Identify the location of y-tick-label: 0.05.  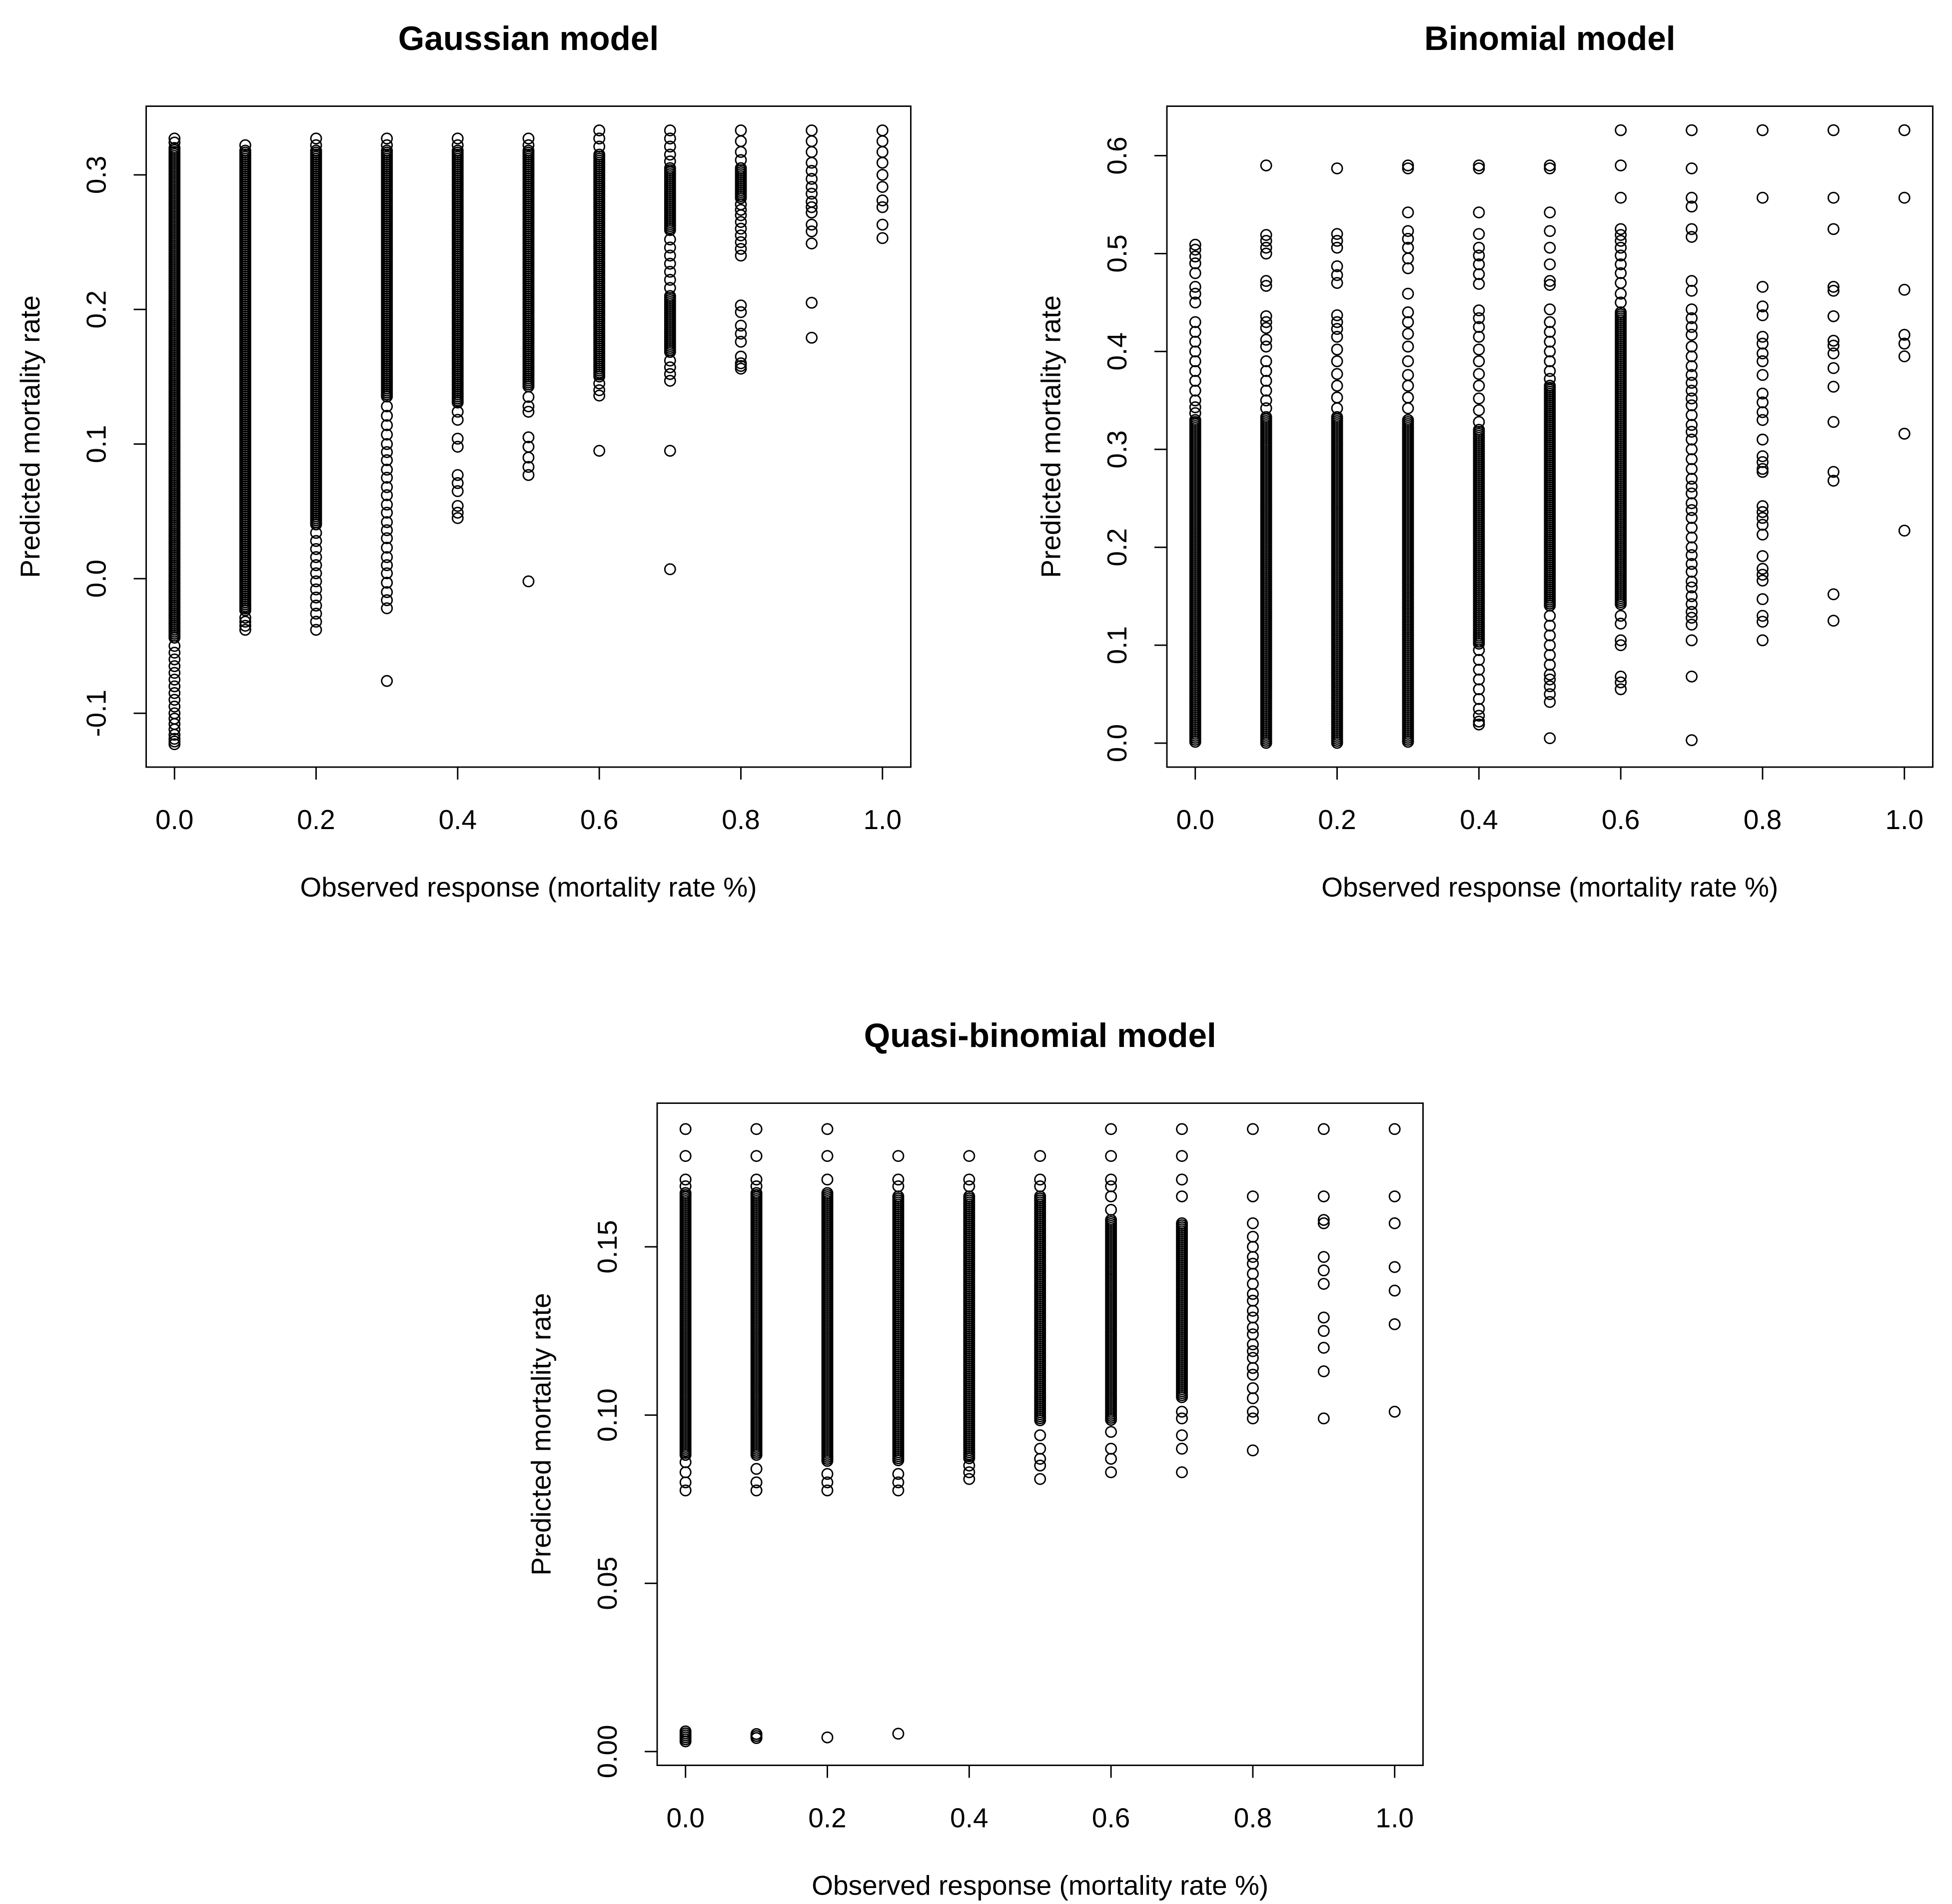
(607, 1583).